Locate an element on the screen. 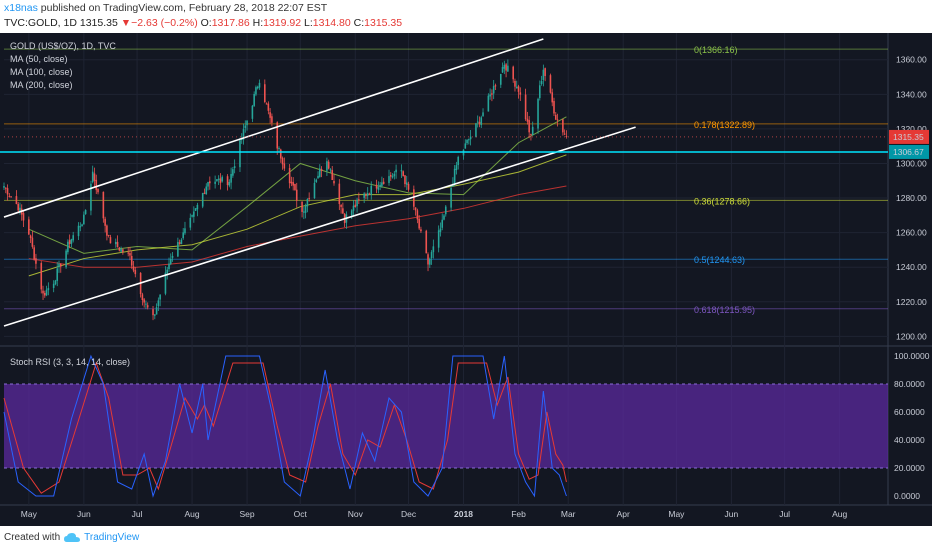 The image size is (932, 550). last-price-label: 1315.35 is located at coordinates (908, 137).